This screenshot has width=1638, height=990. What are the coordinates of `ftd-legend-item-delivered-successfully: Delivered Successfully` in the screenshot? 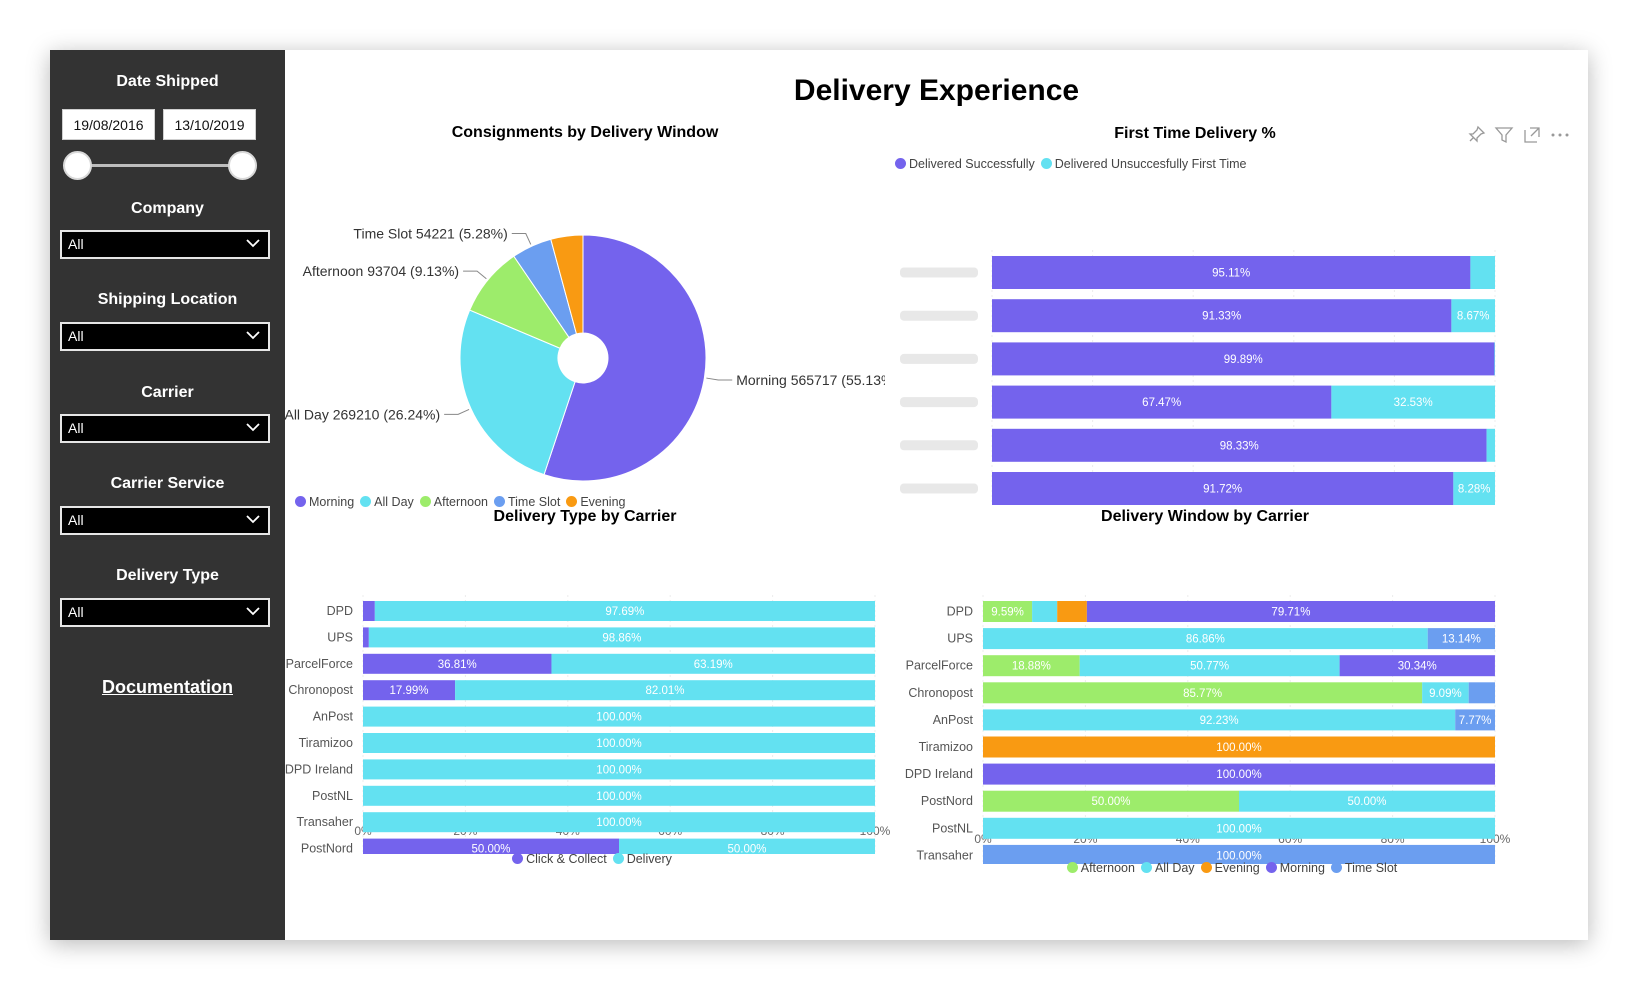 It's located at (965, 164).